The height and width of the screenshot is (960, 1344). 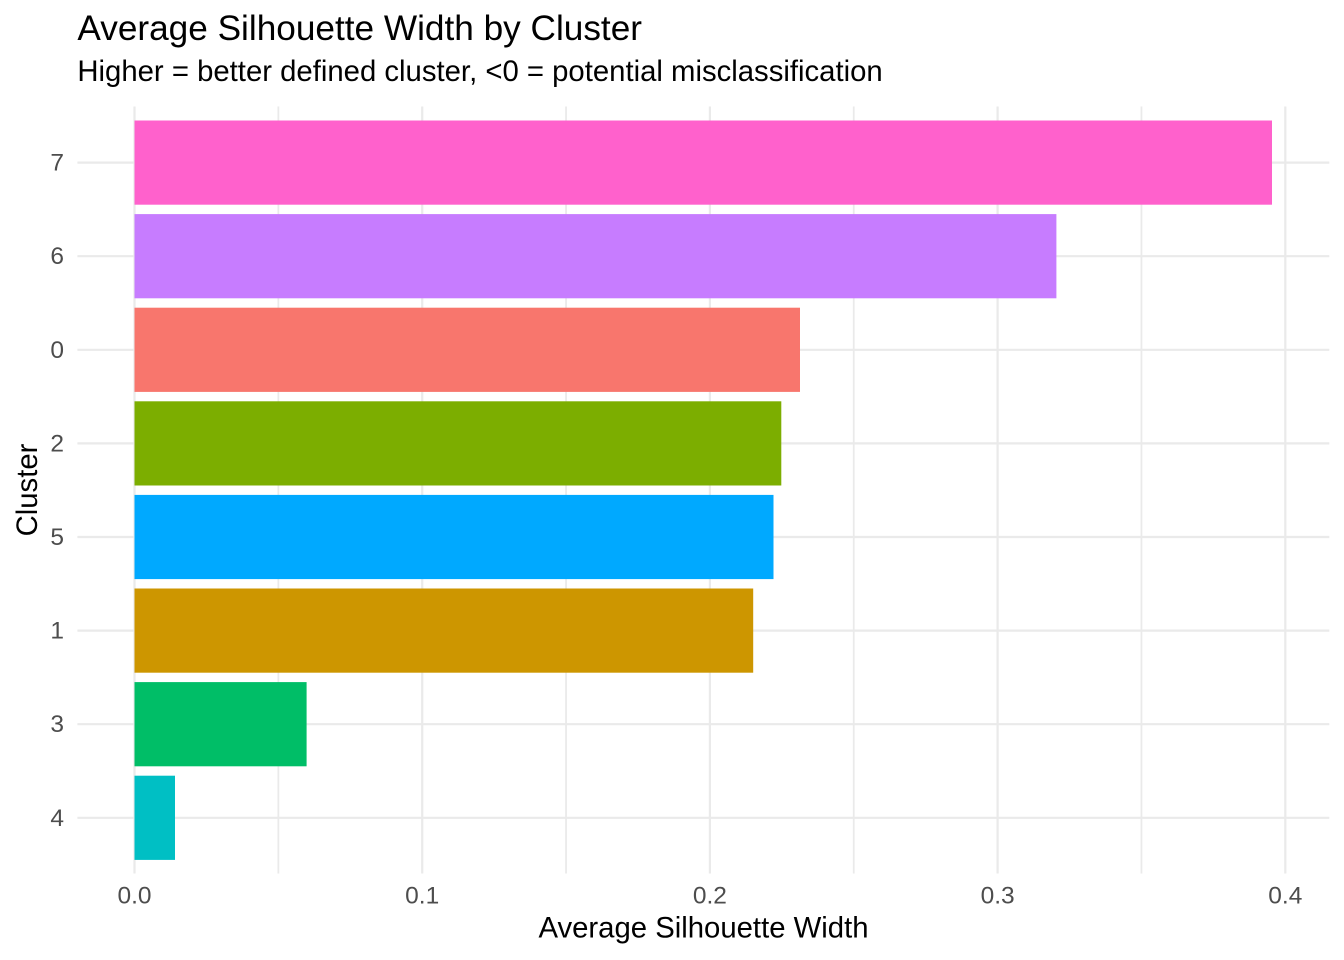 I want to click on svg-text:Average Silhouette Width by Cl: Average Silhouette Width by Cluster, so click(x=359, y=28).